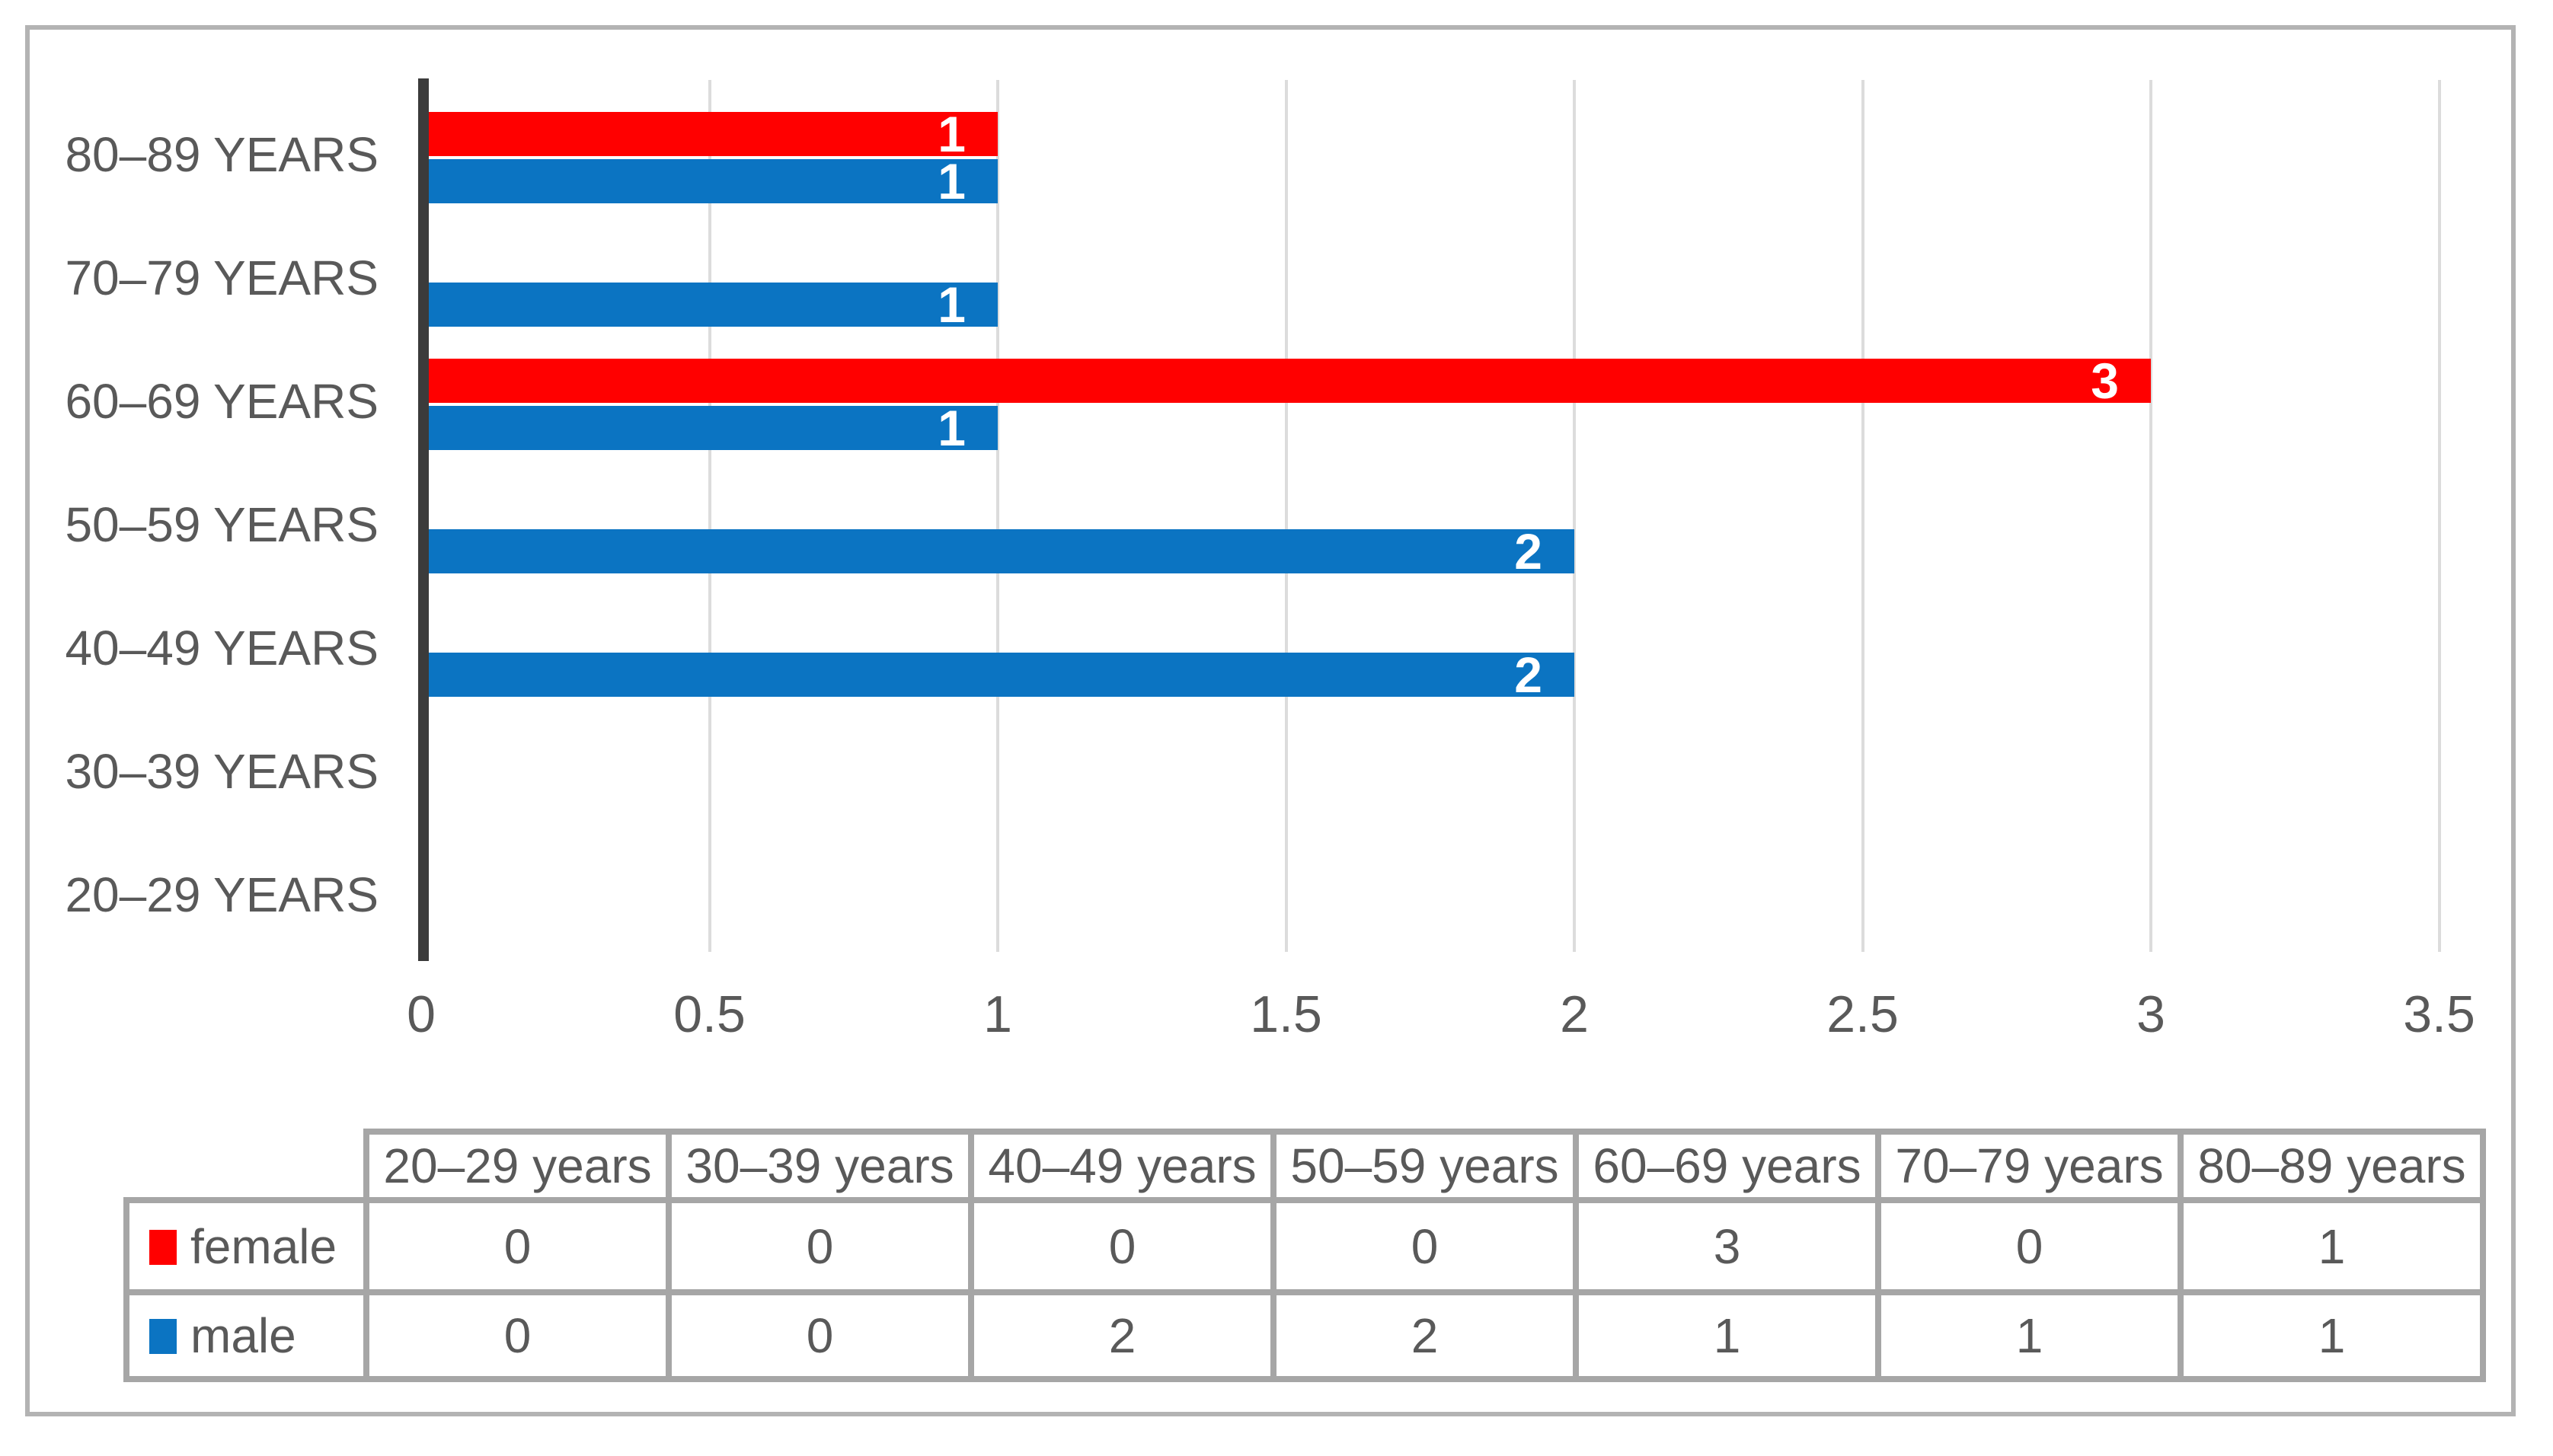 Image resolution: width=2553 pixels, height=1456 pixels. I want to click on y-axis-label: 60–69 YEARS, so click(222, 401).